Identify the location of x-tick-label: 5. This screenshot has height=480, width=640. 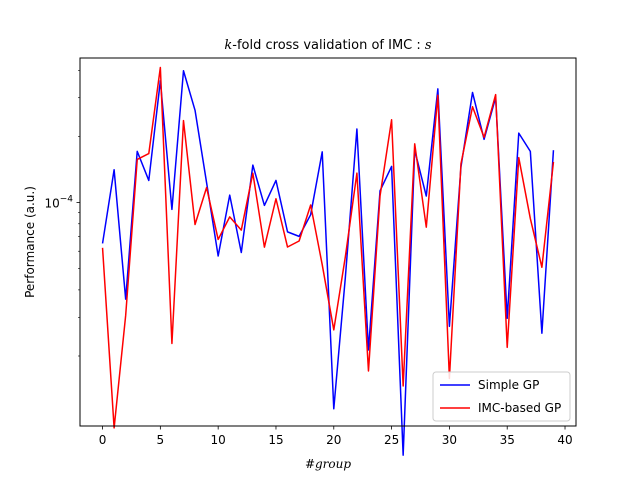
(161, 440).